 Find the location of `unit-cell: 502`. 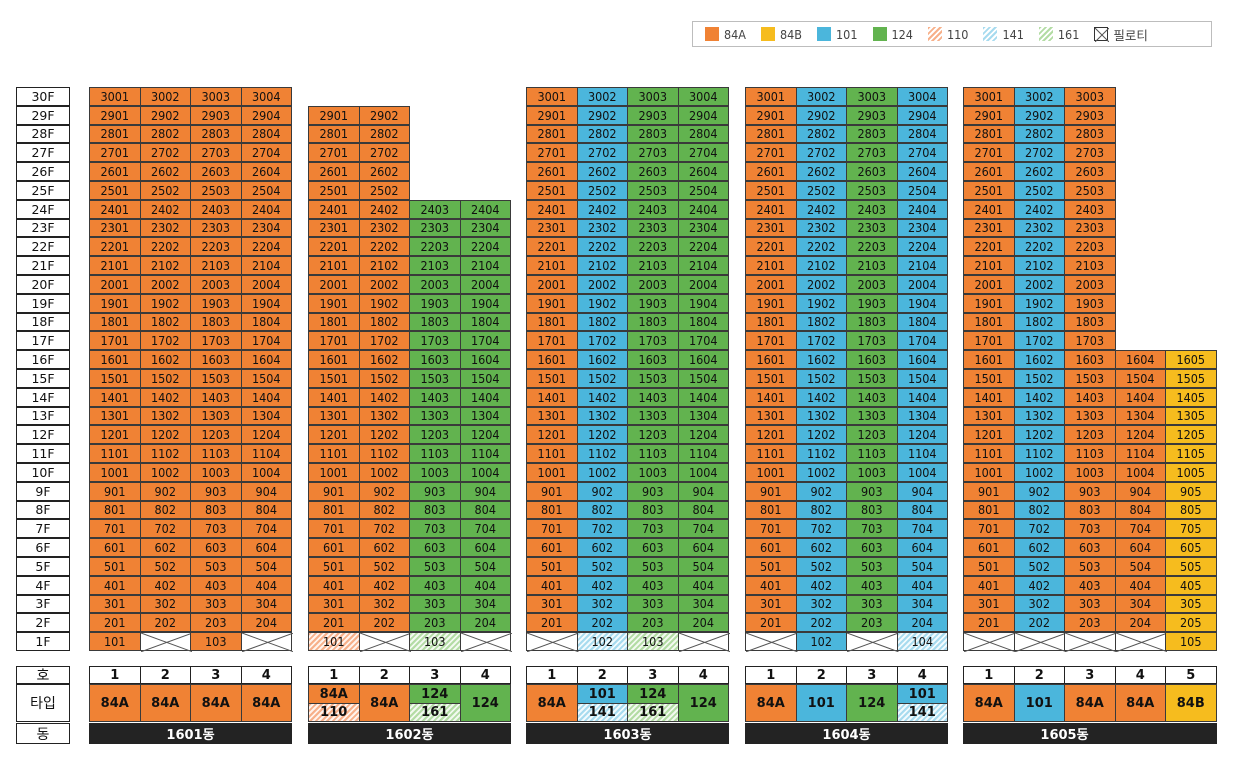

unit-cell: 502 is located at coordinates (602, 566).